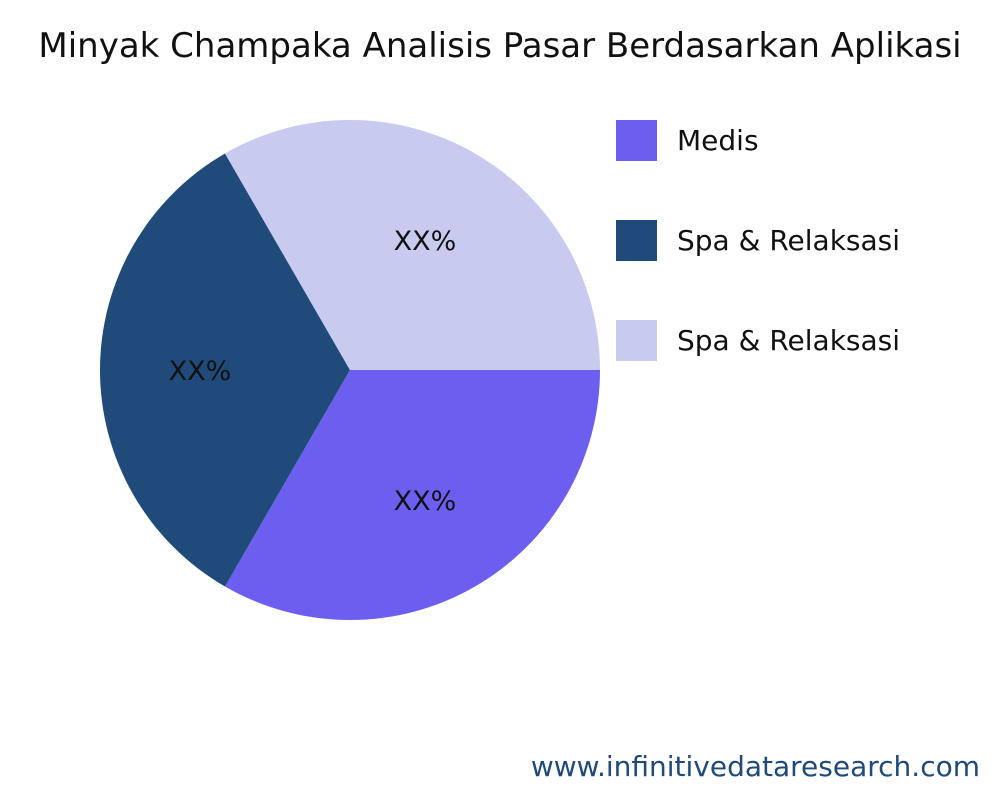 The image size is (1000, 800). Describe the element at coordinates (755, 766) in the screenshot. I see `footer-website: www.infinitivedataresearch.com` at that location.